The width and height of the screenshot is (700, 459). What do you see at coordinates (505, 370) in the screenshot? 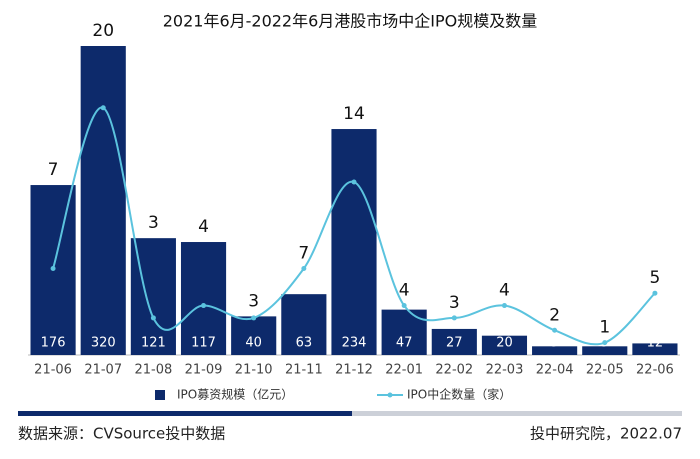
I see `x-tick-label: 22-03` at bounding box center [505, 370].